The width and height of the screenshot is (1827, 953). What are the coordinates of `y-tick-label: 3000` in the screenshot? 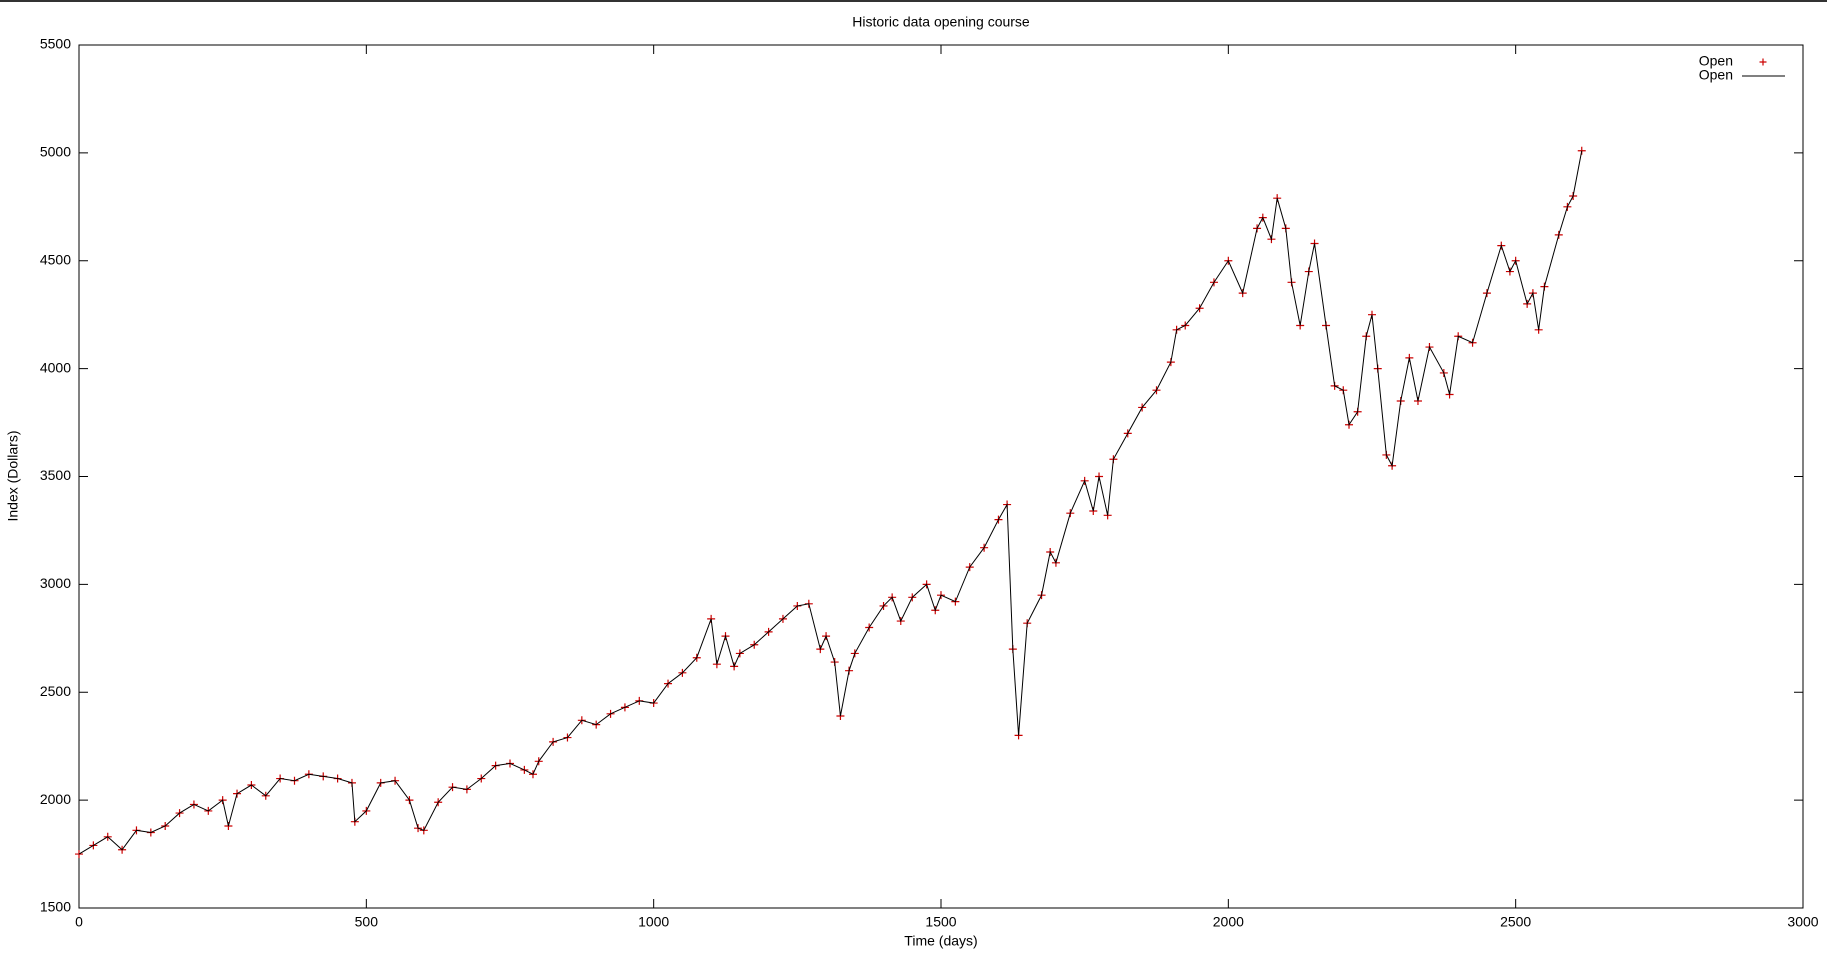 It's located at (55, 583).